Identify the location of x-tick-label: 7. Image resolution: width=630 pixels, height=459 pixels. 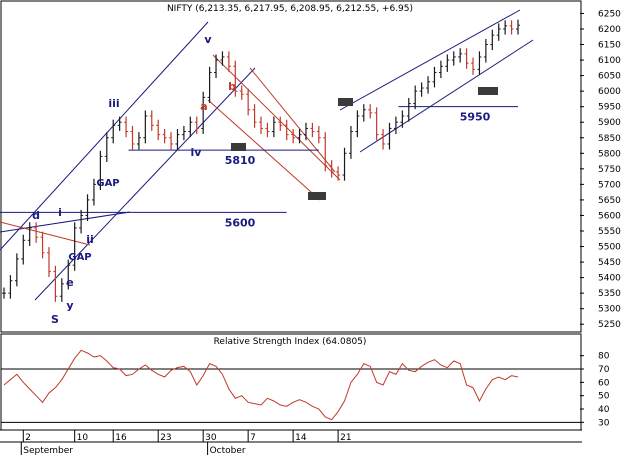
(253, 438).